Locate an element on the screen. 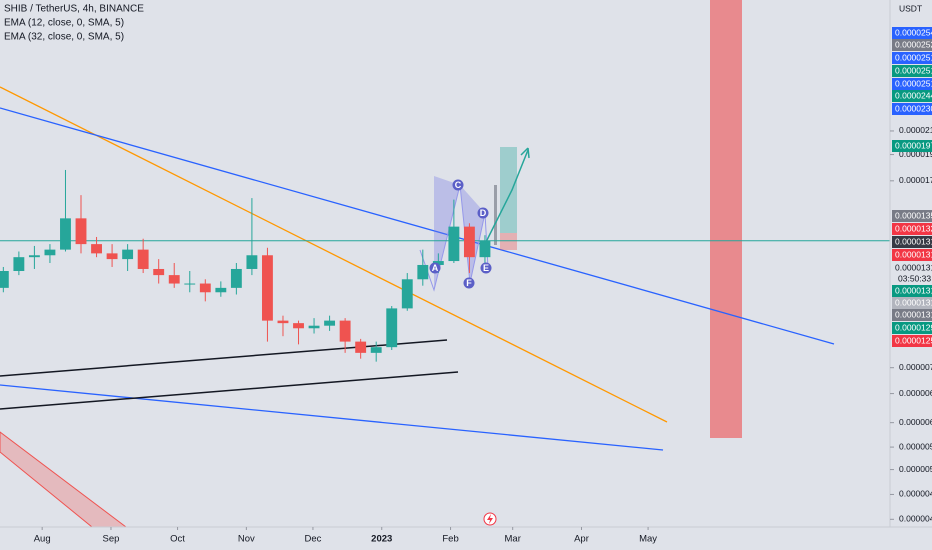 Image resolution: width=932 pixels, height=550 pixels. alert-icon is located at coordinates (490, 519).